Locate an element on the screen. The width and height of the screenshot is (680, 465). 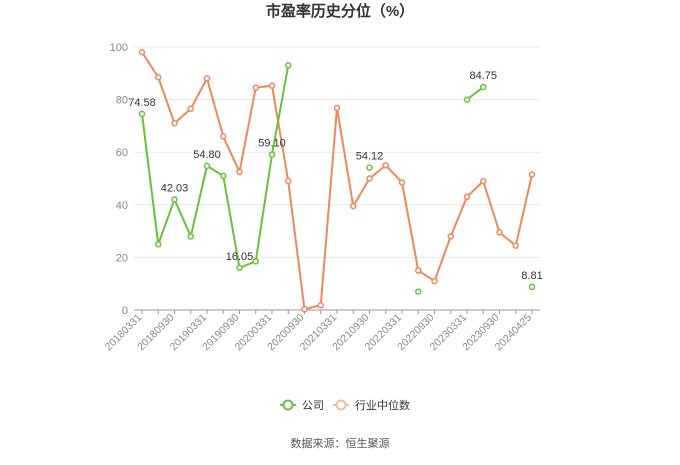
legend-item-company: 公司 is located at coordinates (302, 405).